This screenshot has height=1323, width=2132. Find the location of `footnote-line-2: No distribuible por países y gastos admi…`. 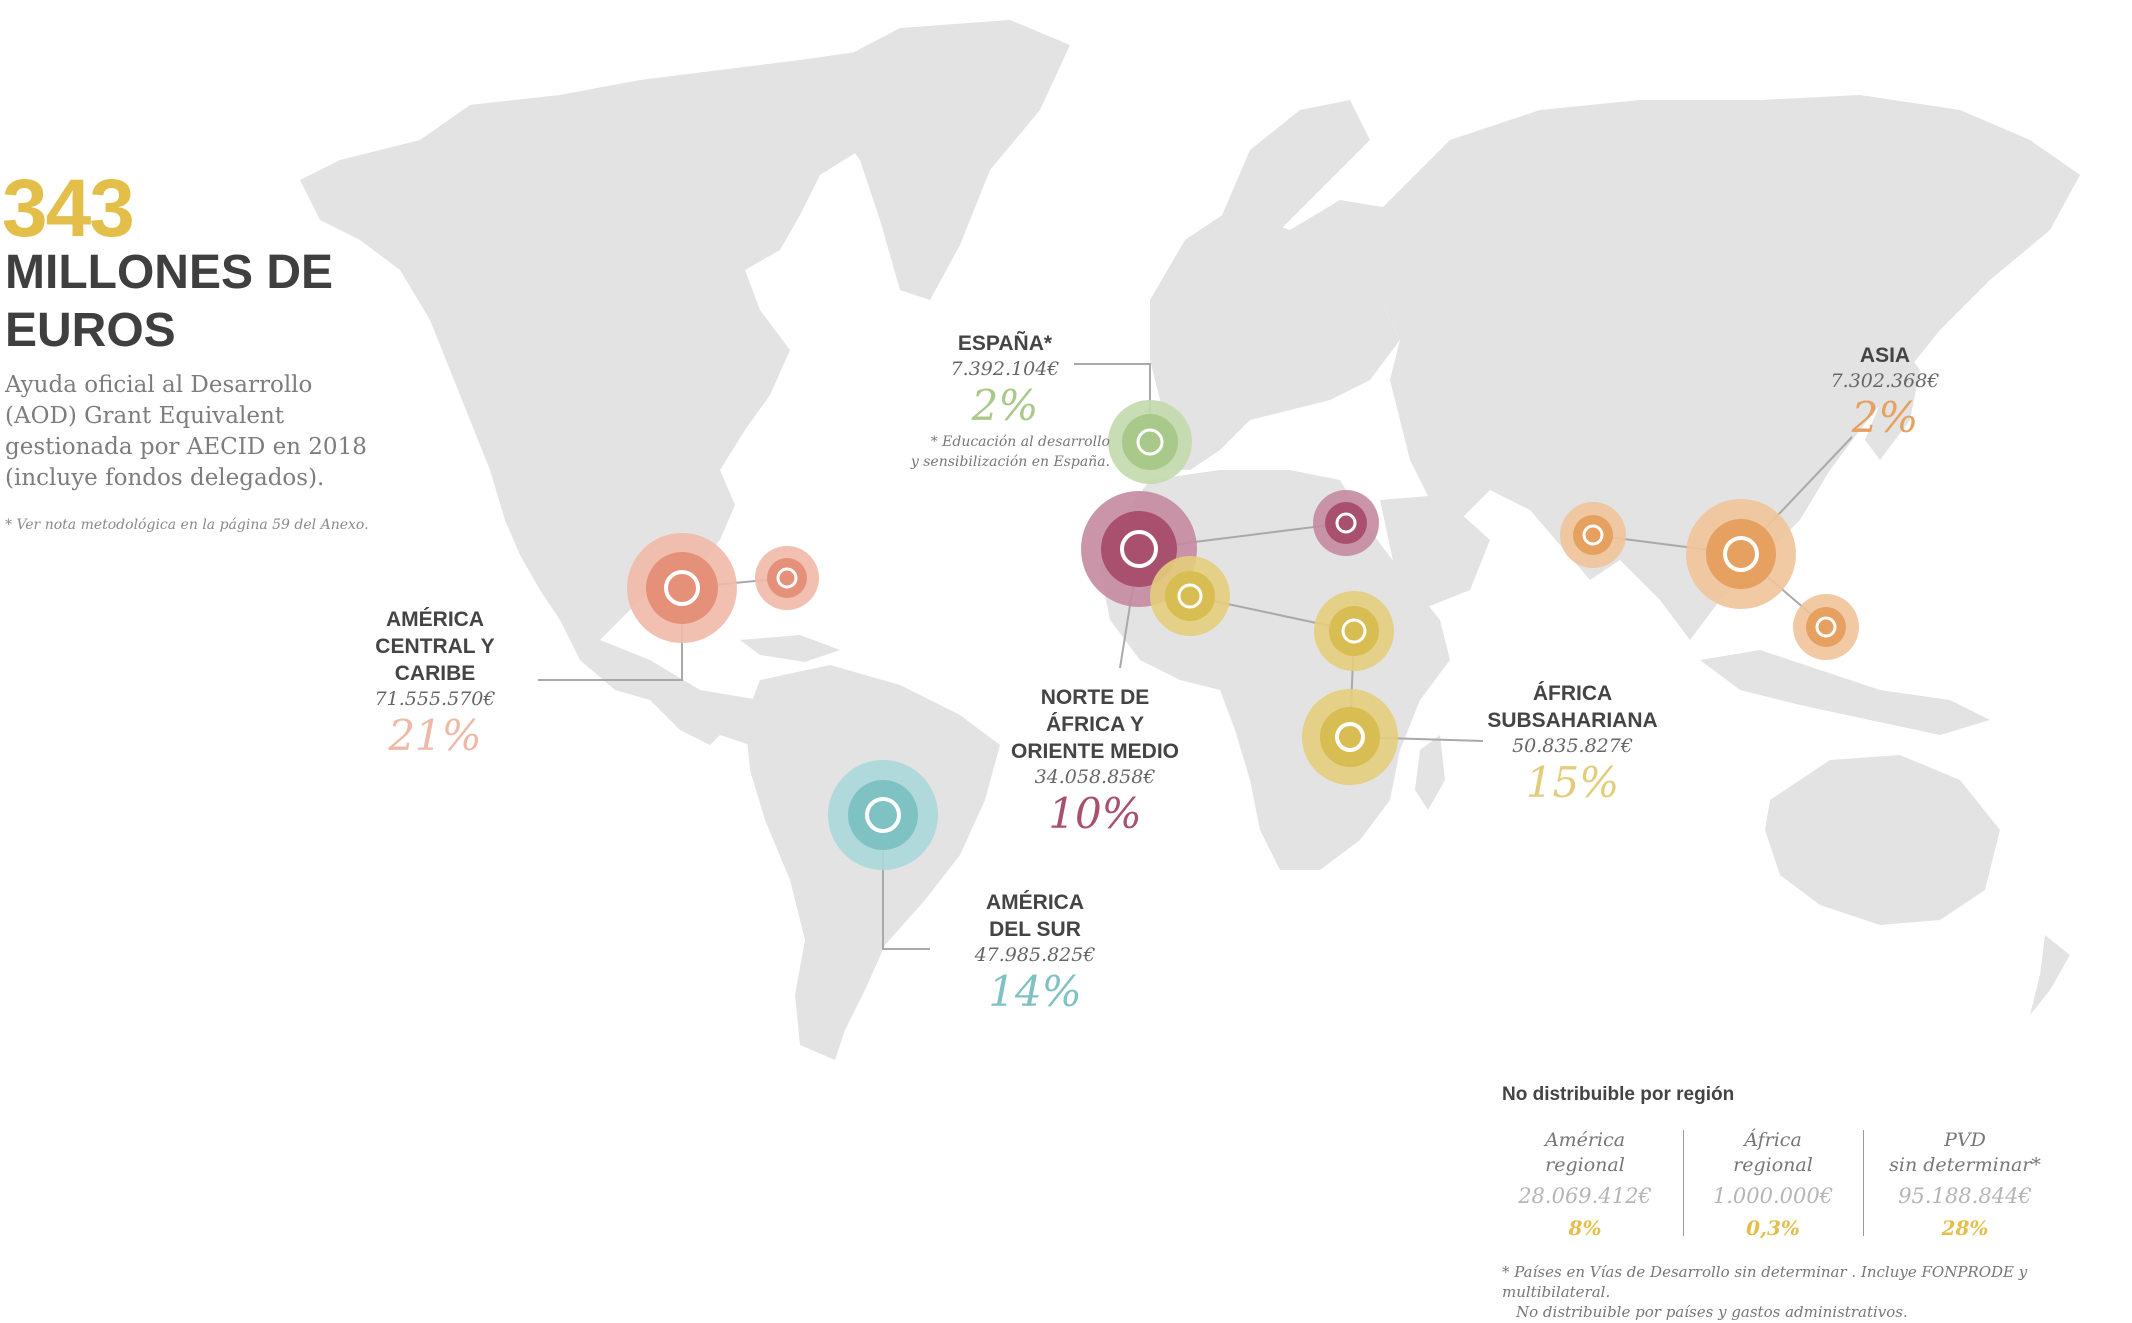

footnote-line-2: No distribuible por países y gastos admi… is located at coordinates (1712, 1312).